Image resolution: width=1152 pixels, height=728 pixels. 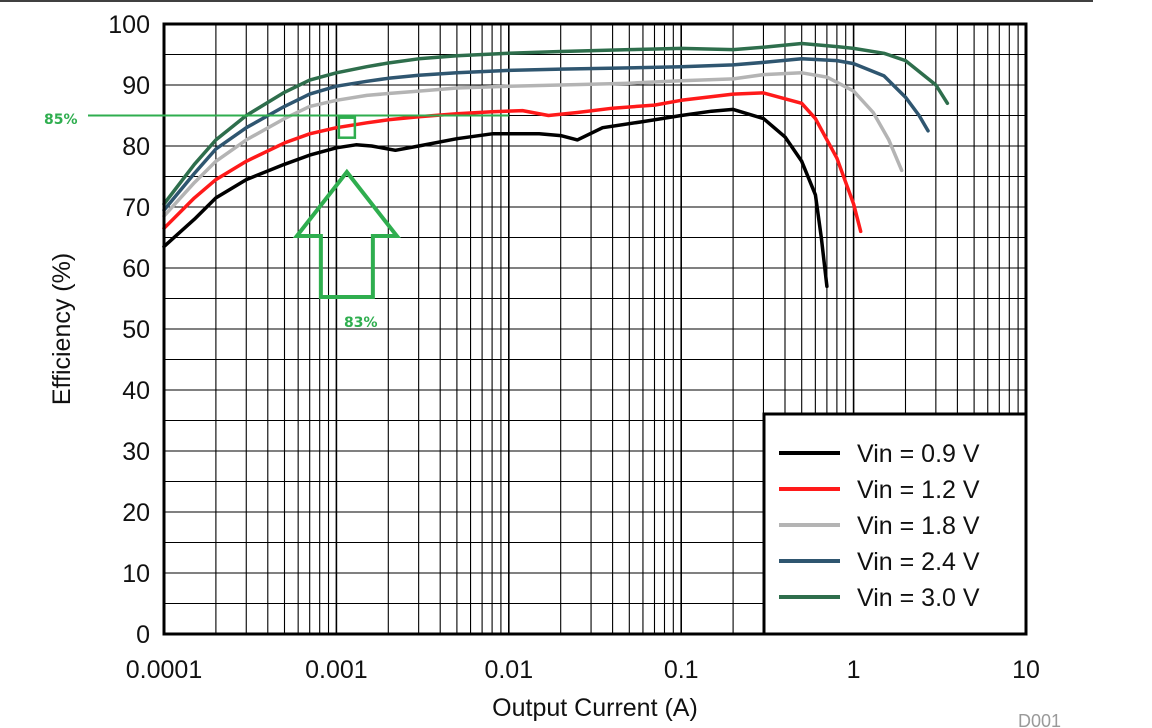 What do you see at coordinates (595, 708) in the screenshot?
I see `x-axis-title: Output Current (A)` at bounding box center [595, 708].